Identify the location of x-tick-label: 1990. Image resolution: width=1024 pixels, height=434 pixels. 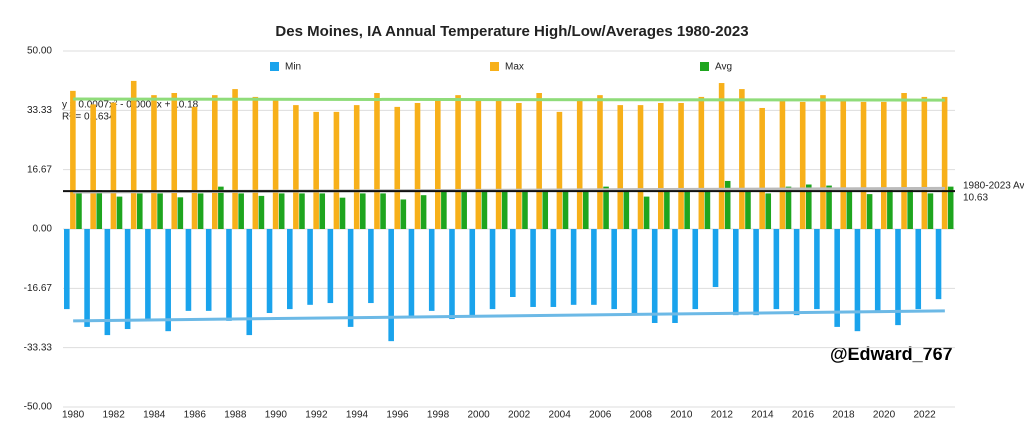
(276, 415).